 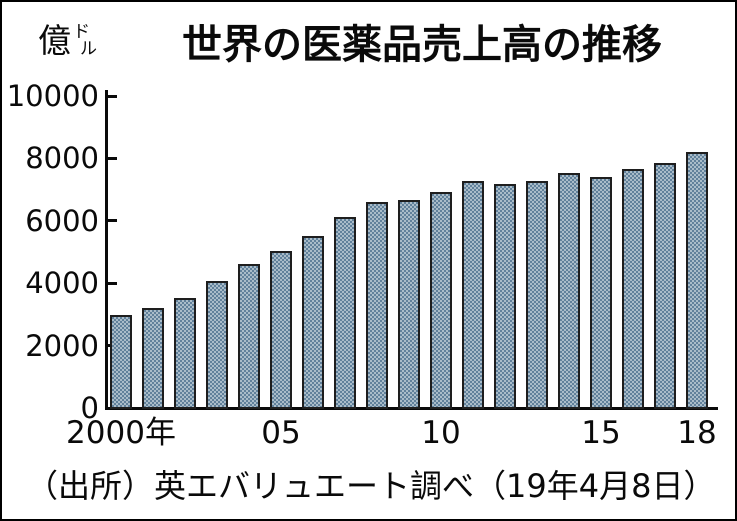 What do you see at coordinates (313, 322) in the screenshot?
I see `bar-2006` at bounding box center [313, 322].